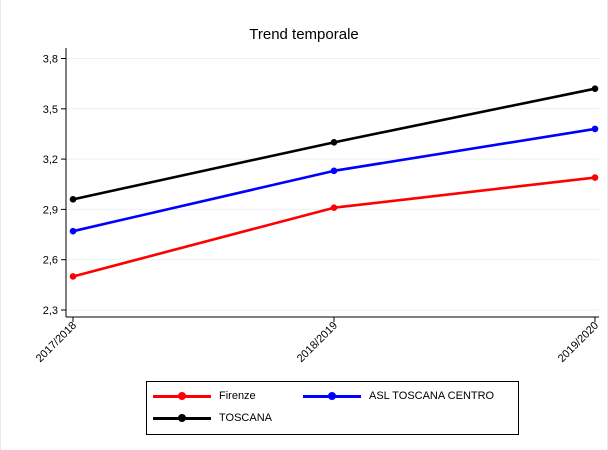 The image size is (608, 450). What do you see at coordinates (50, 210) in the screenshot?
I see `y-tick-label: 2,9` at bounding box center [50, 210].